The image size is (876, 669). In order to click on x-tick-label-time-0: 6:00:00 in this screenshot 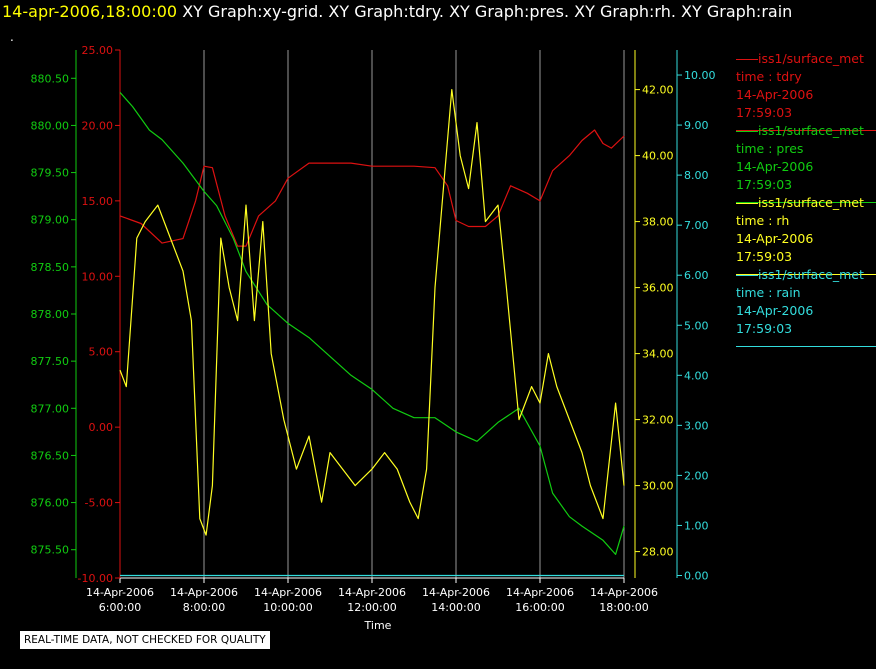, I will do `click(120, 607)`.